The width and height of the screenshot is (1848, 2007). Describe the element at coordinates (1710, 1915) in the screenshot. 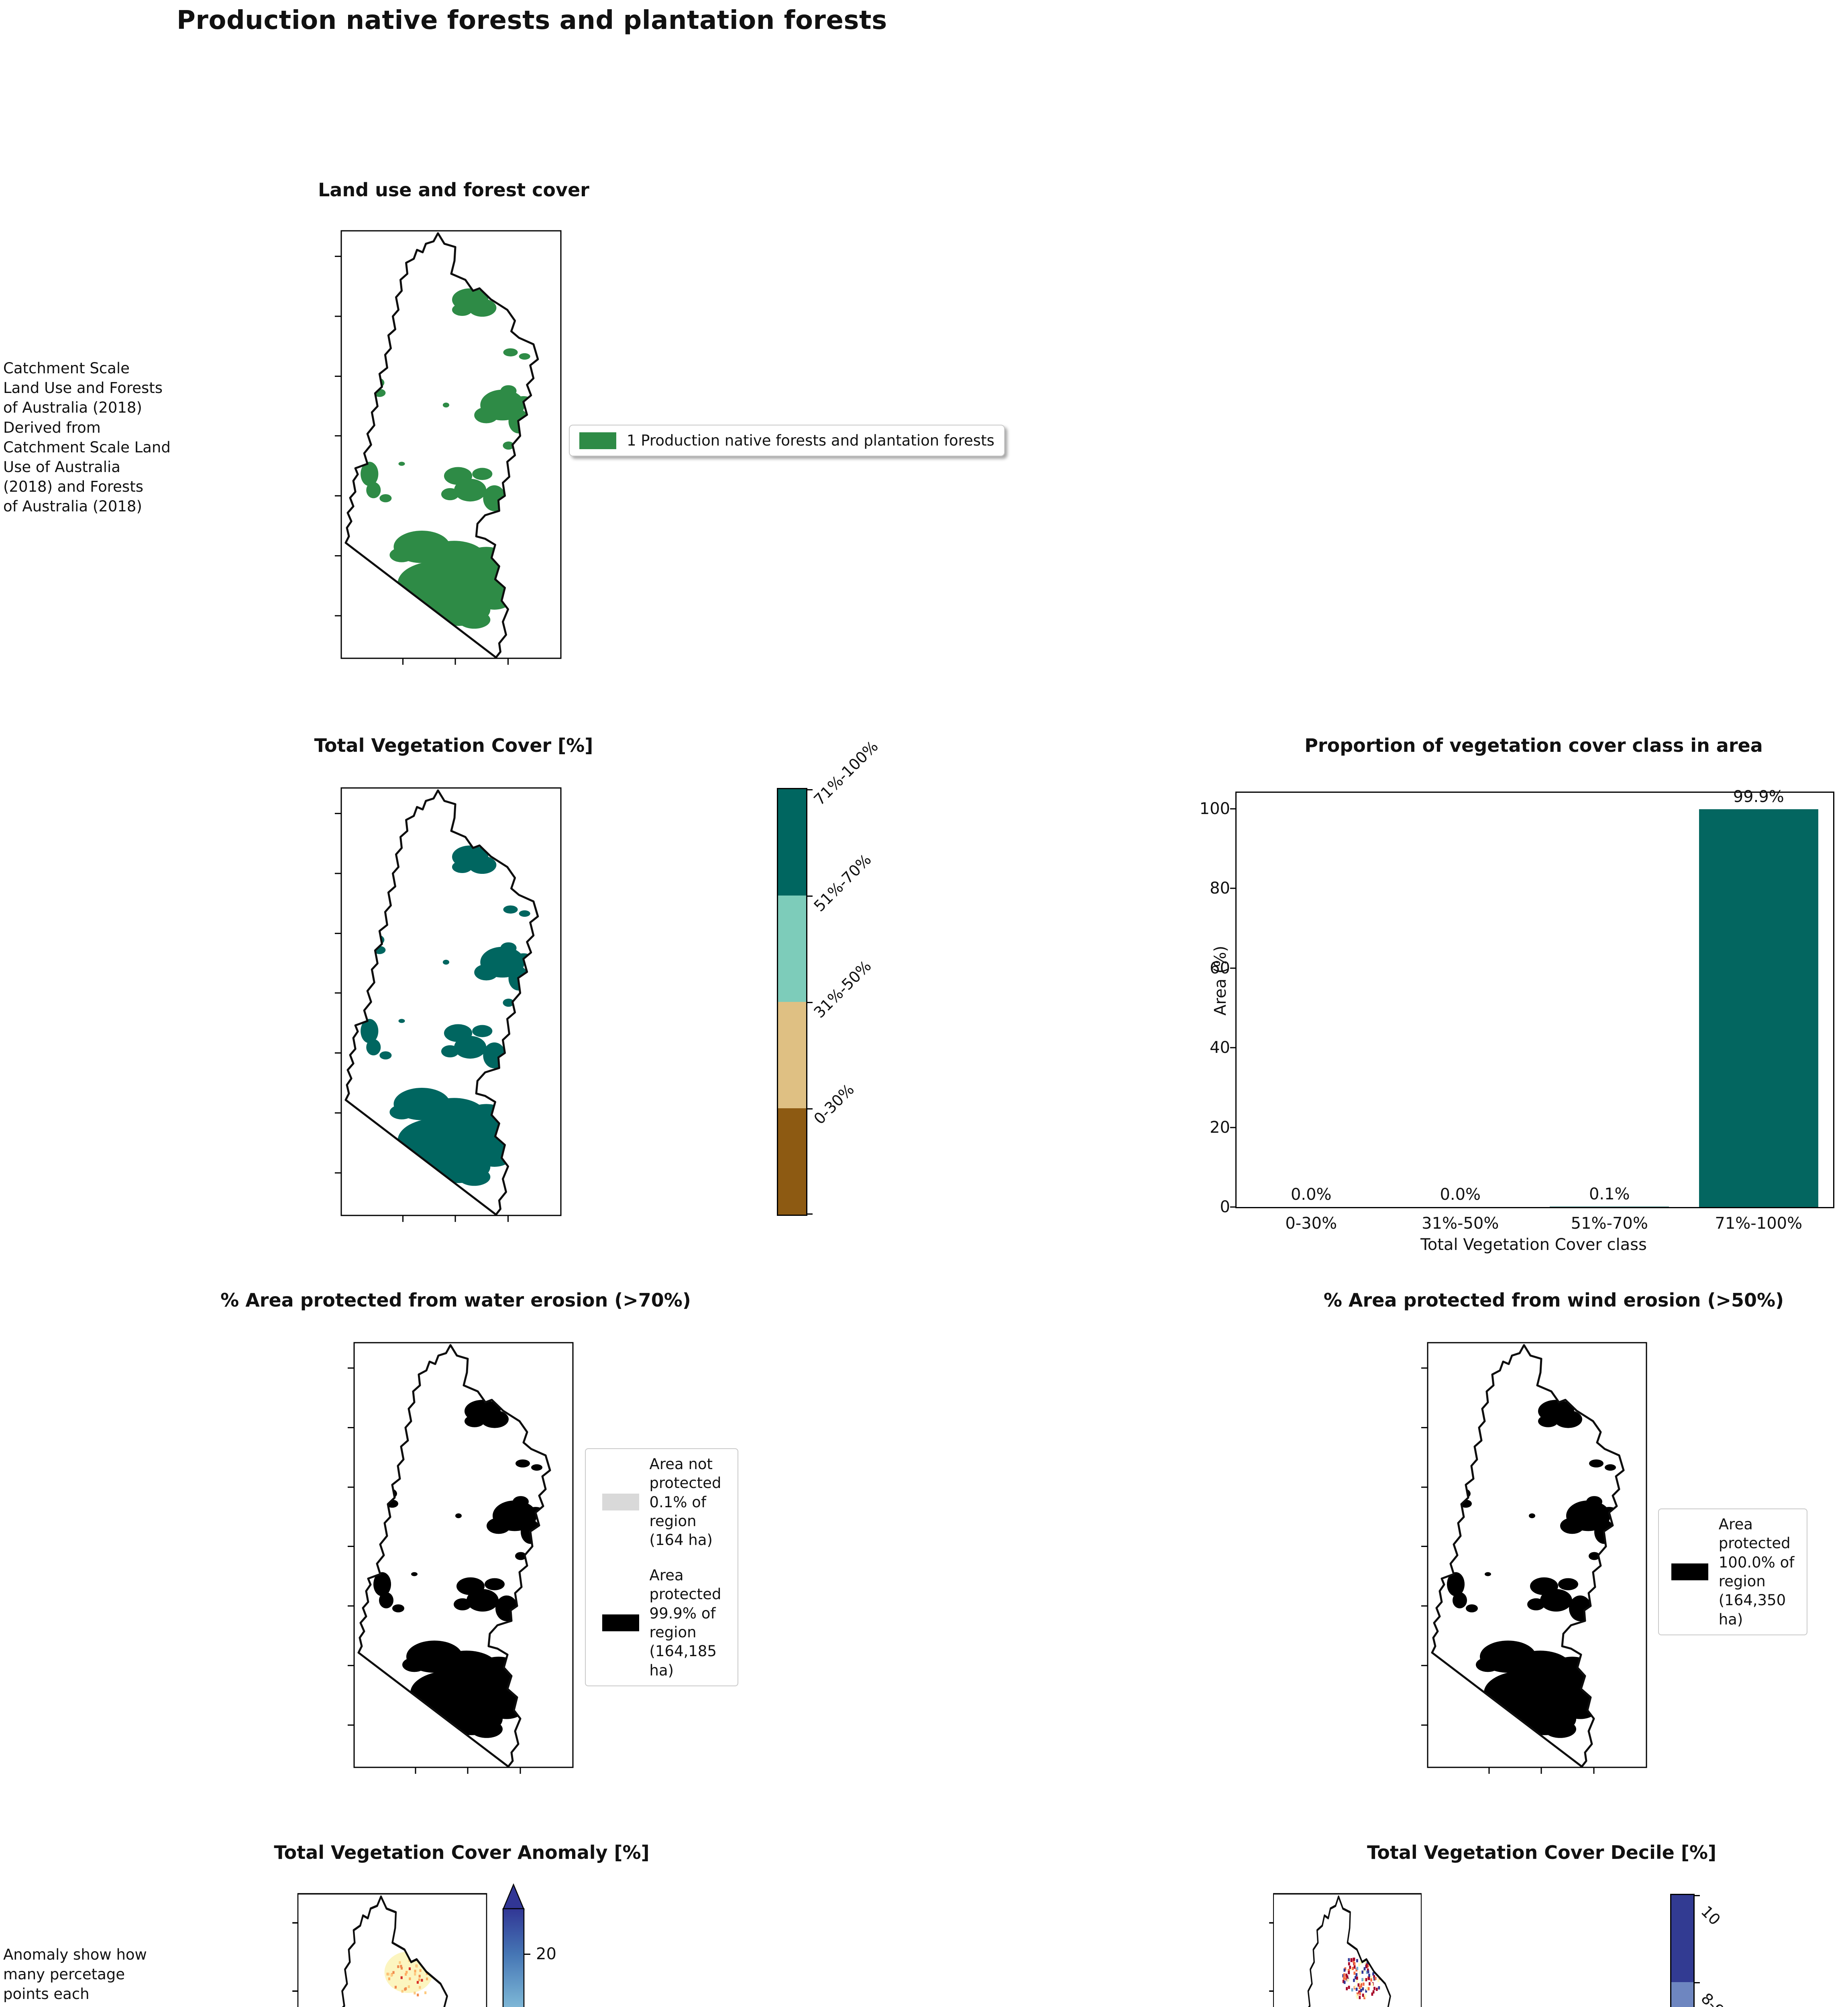

I see `decile-label-10: 10` at that location.